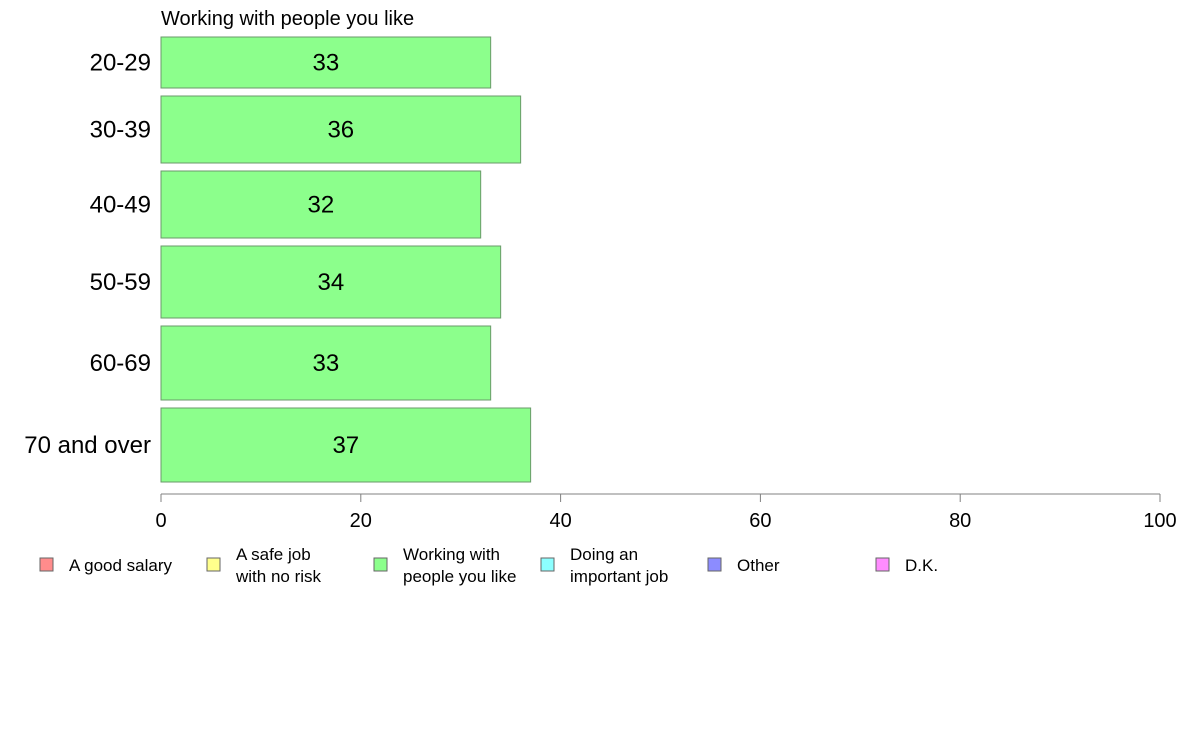 The height and width of the screenshot is (736, 1188). Describe the element at coordinates (758, 565) in the screenshot. I see `legend-label: Other` at that location.